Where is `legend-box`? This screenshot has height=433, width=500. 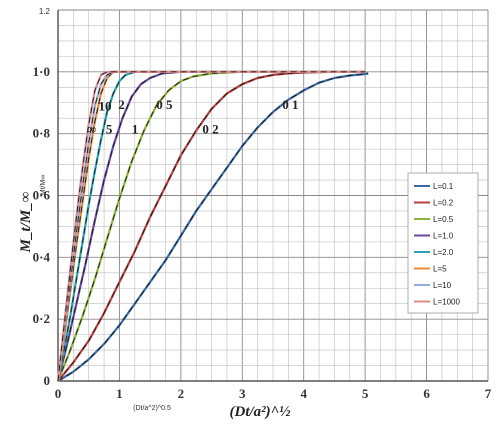
legend-box is located at coordinates (443, 243).